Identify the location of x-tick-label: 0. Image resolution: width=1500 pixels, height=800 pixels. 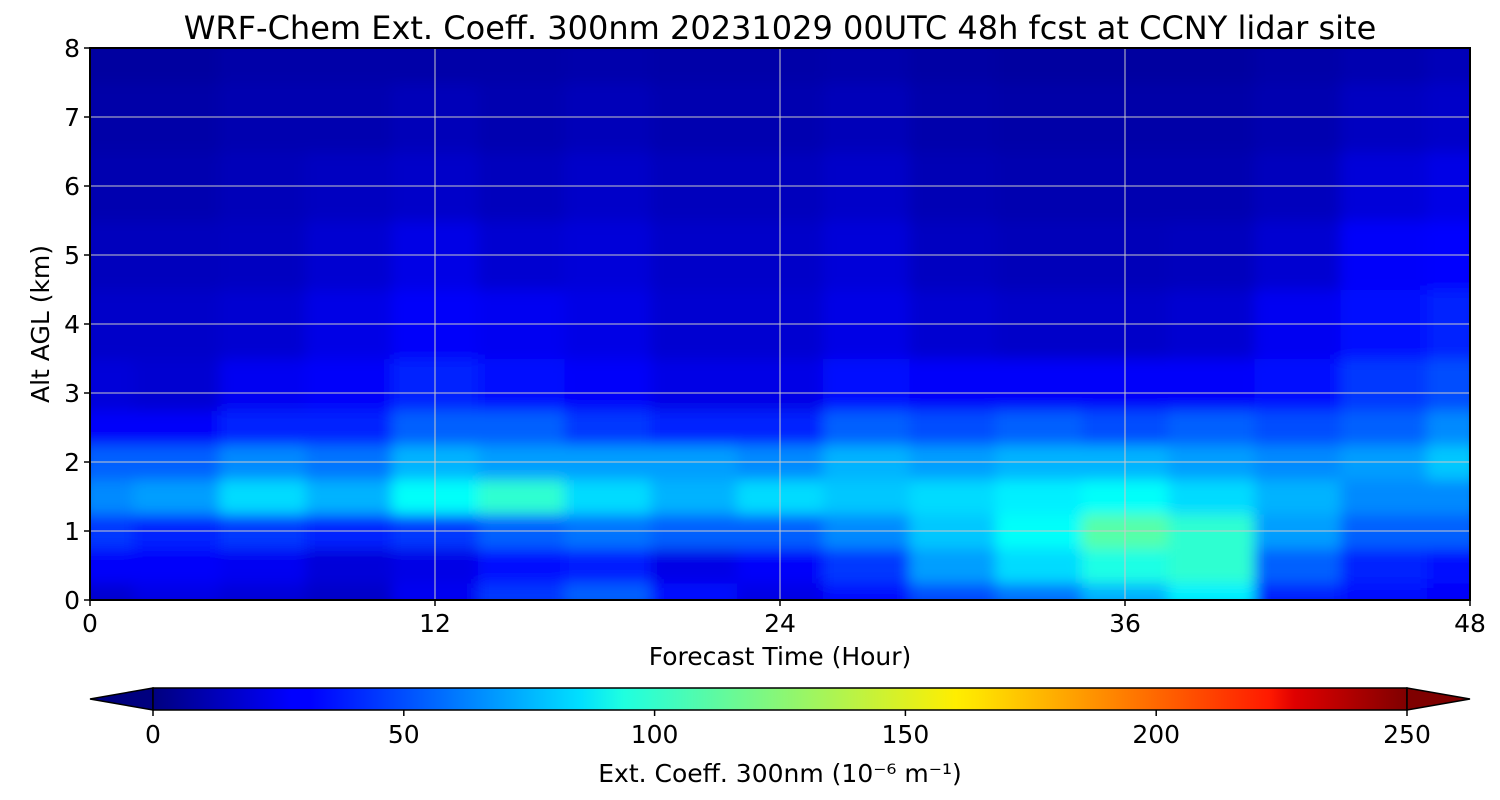
(90, 623).